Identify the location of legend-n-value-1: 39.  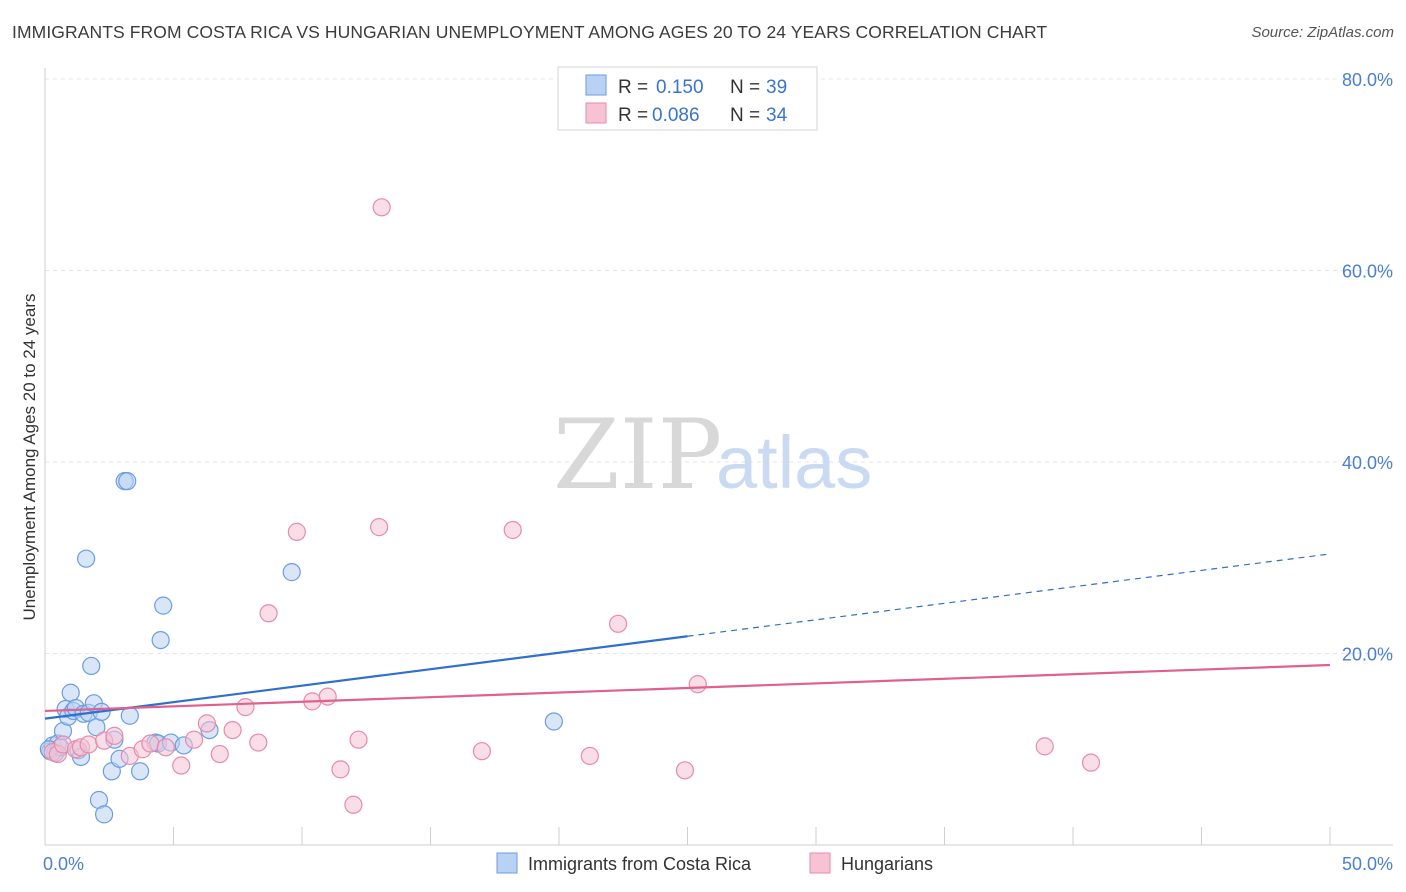
(776, 87).